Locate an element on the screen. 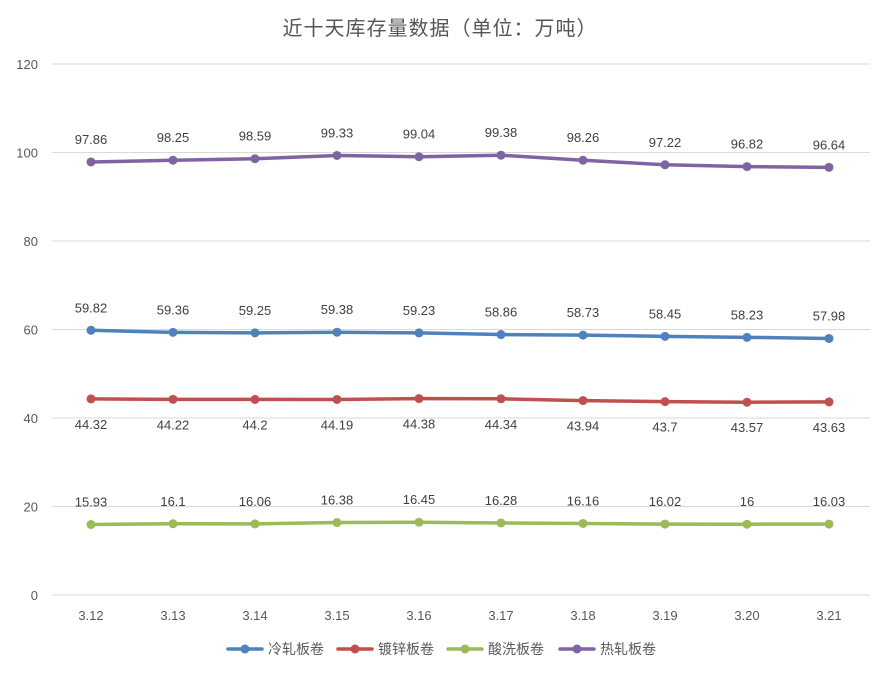  data-label: 16 is located at coordinates (747, 501).